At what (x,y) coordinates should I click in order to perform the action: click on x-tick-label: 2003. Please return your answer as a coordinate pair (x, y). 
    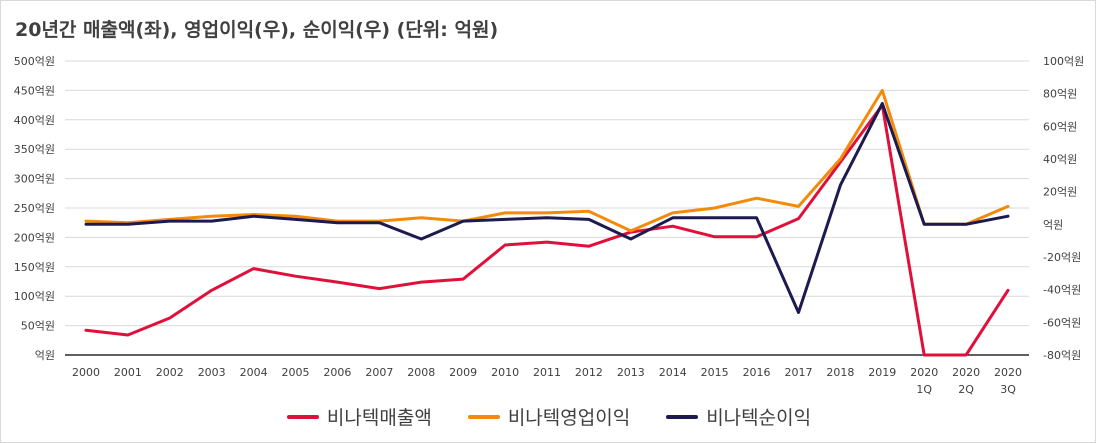
    Looking at the image, I should click on (212, 372).